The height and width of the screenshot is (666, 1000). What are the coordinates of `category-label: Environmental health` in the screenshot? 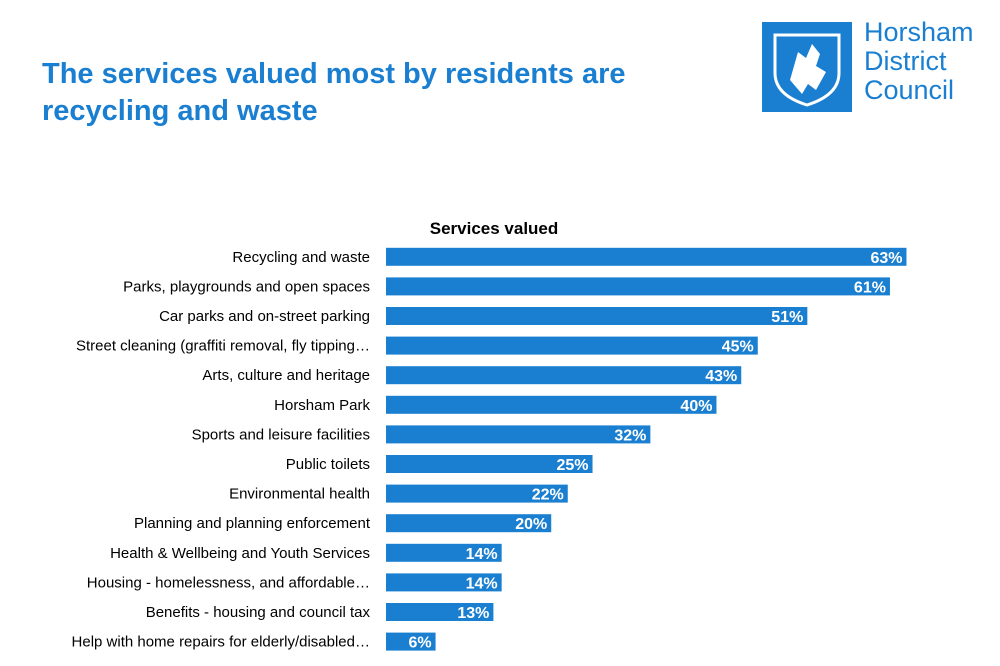 It's located at (299, 494).